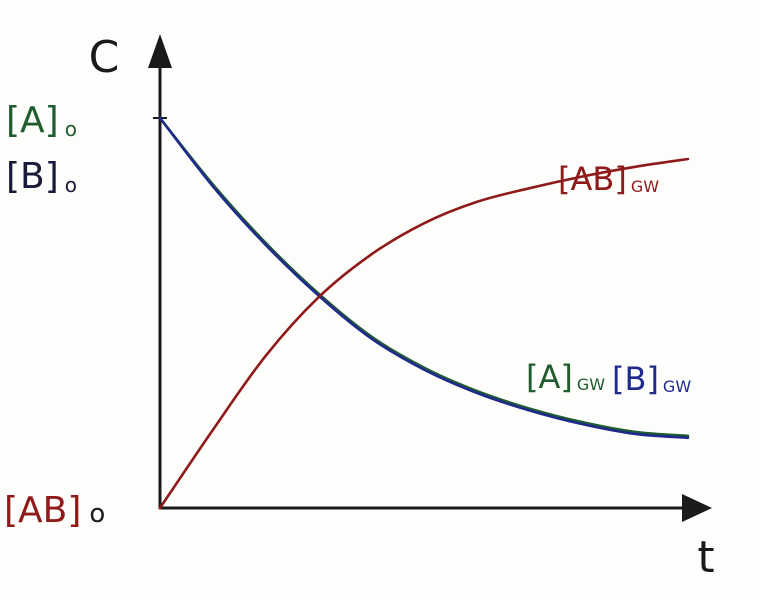 This screenshot has width=760, height=600. Describe the element at coordinates (42, 510) in the screenshot. I see `ab0-tick-label-main: [AB]` at that location.